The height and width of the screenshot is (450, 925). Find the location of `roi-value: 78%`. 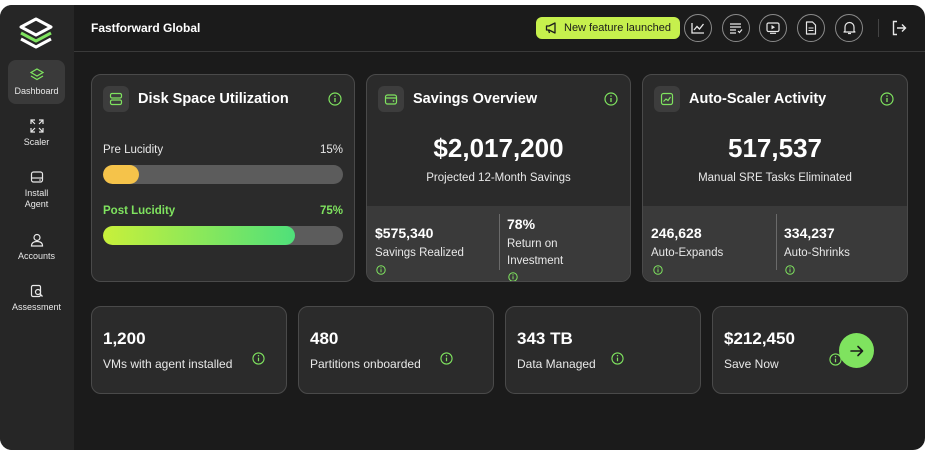

roi-value: 78% is located at coordinates (521, 224).